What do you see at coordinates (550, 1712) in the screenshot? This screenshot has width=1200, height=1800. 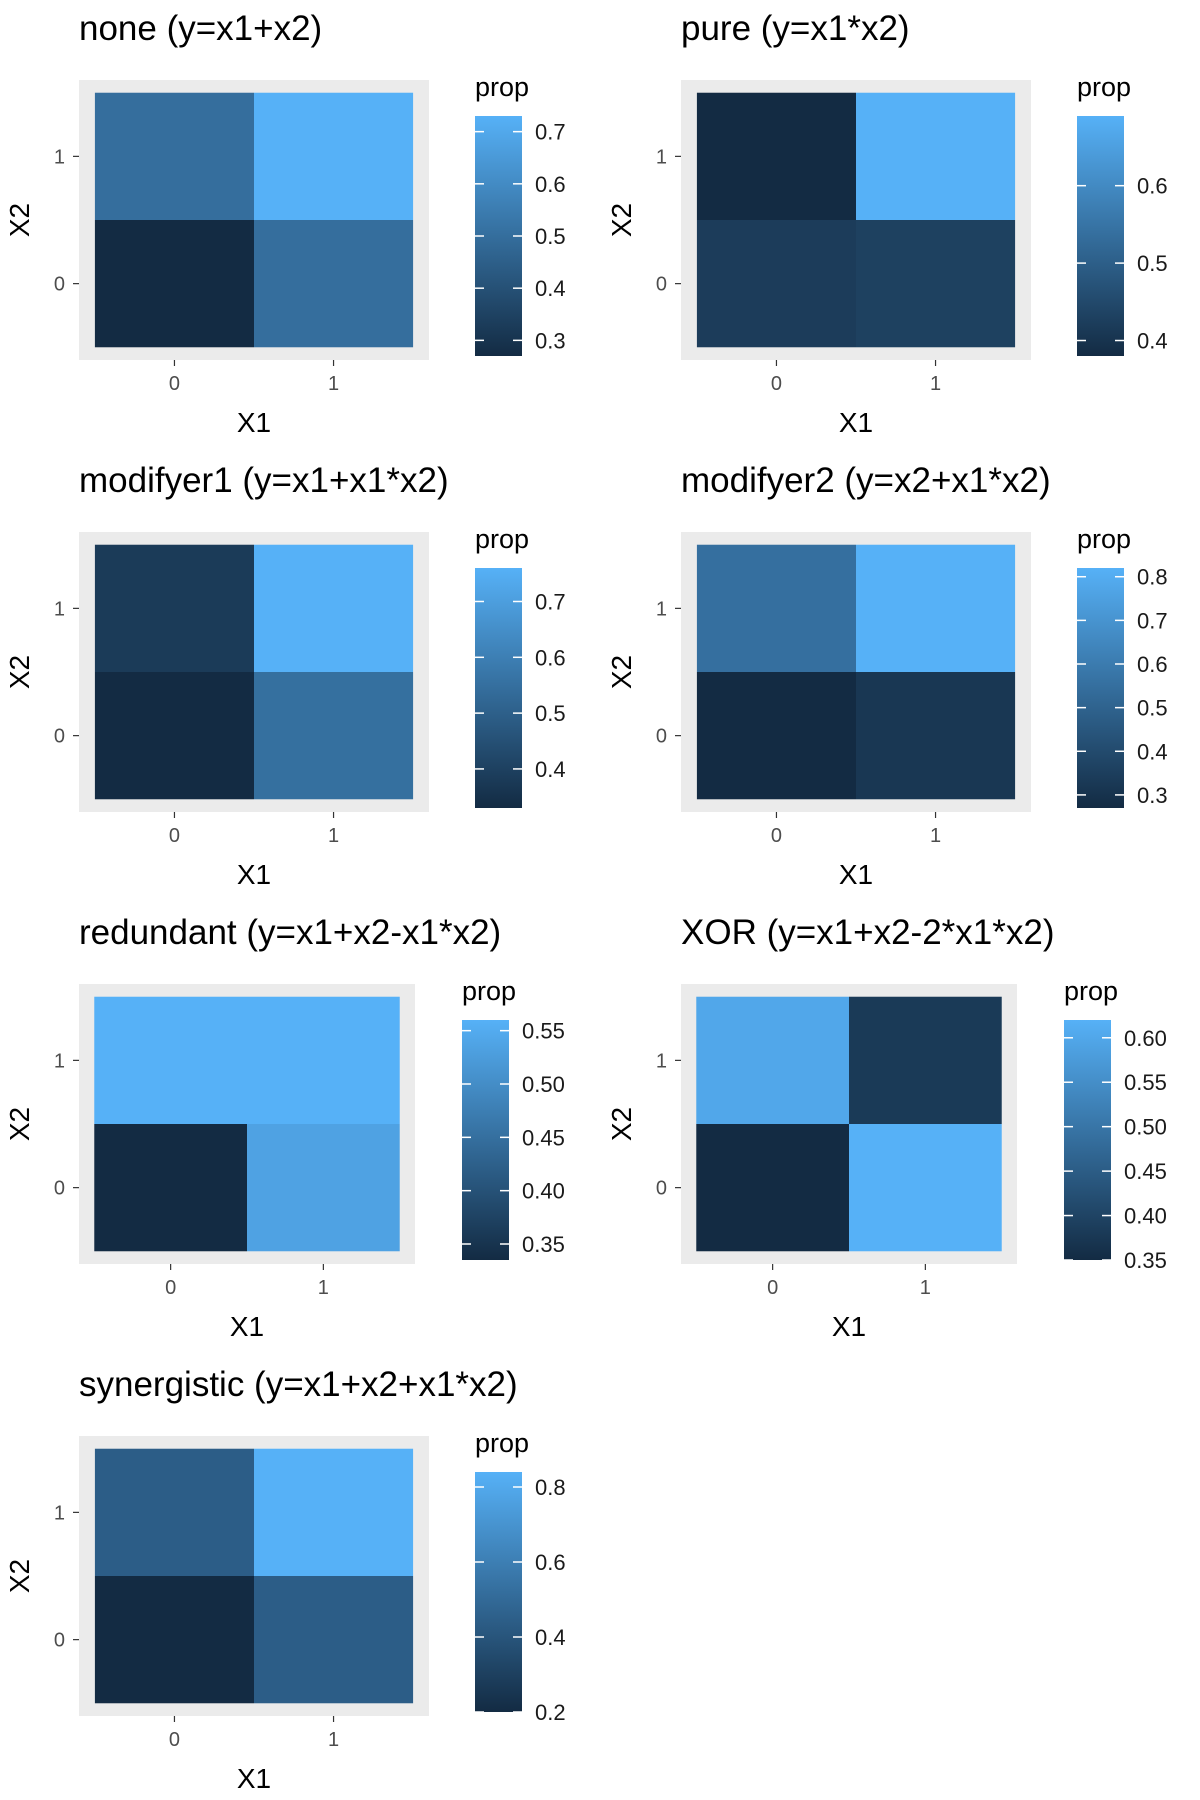 I see `legend-tick-label: 0.2` at bounding box center [550, 1712].